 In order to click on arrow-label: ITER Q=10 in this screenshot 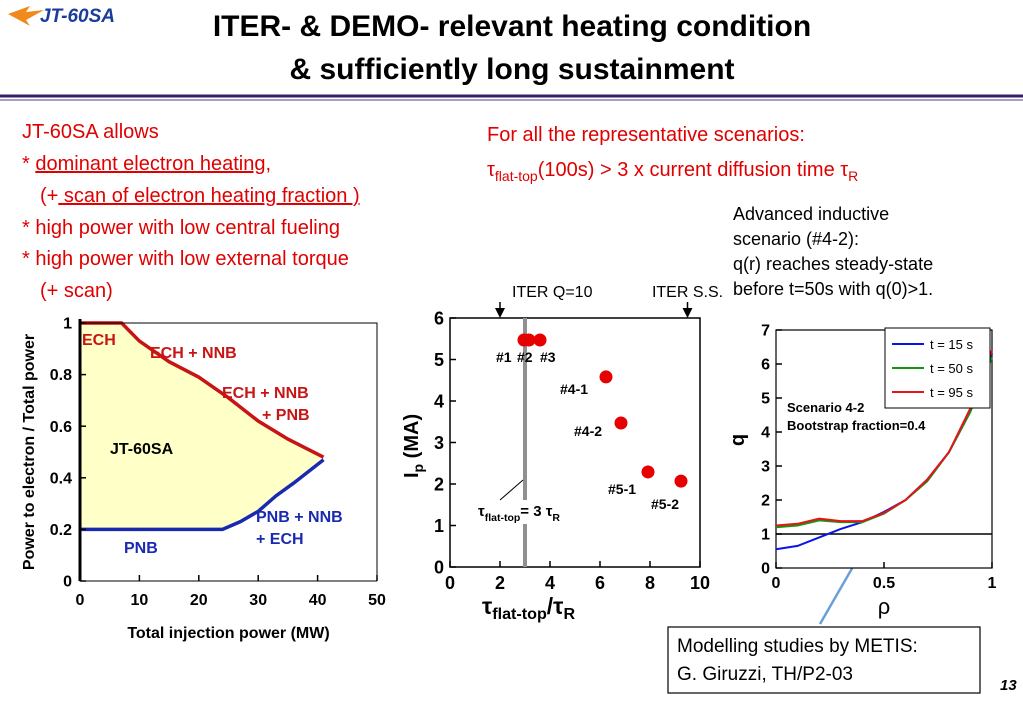, I will do `click(552, 292)`.